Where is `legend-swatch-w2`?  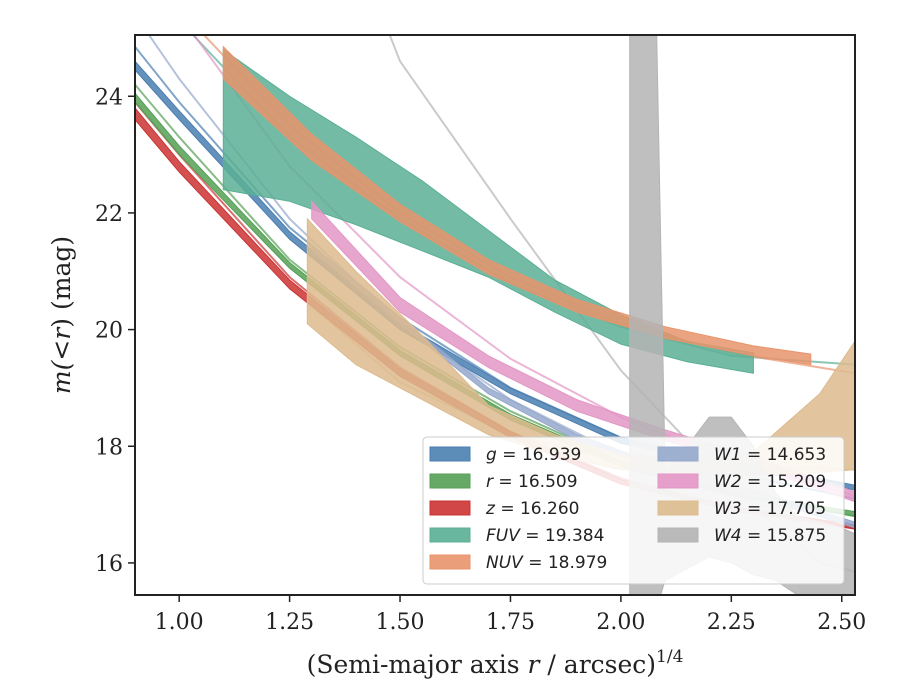 legend-swatch-w2 is located at coordinates (678, 481).